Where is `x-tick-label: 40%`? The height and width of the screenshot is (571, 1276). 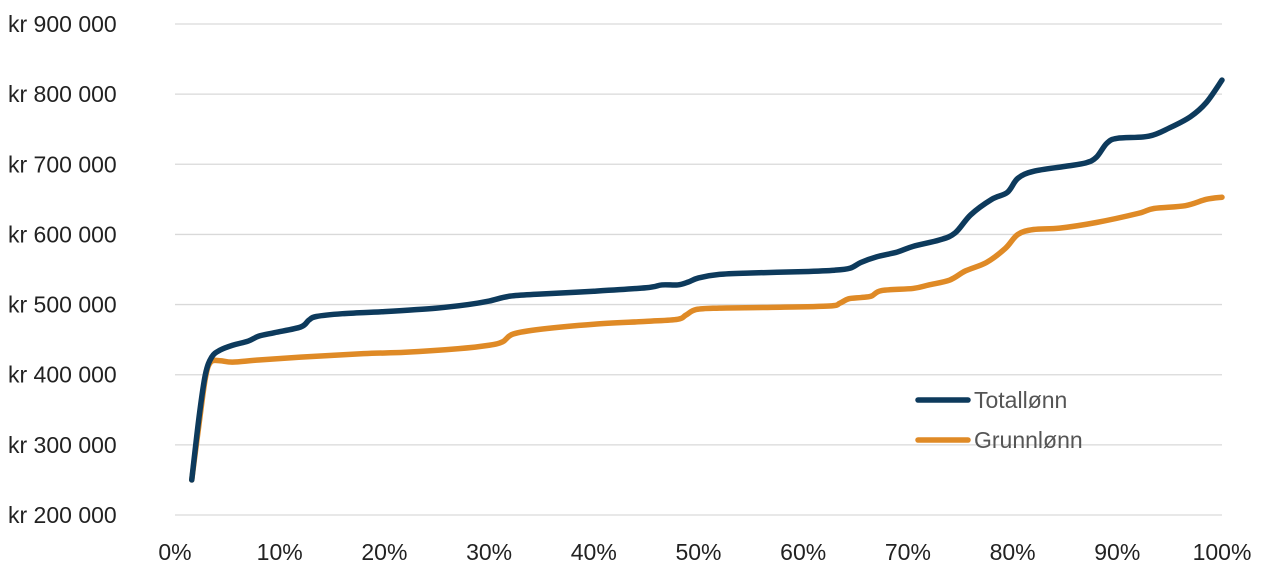
x-tick-label: 40% is located at coordinates (594, 552).